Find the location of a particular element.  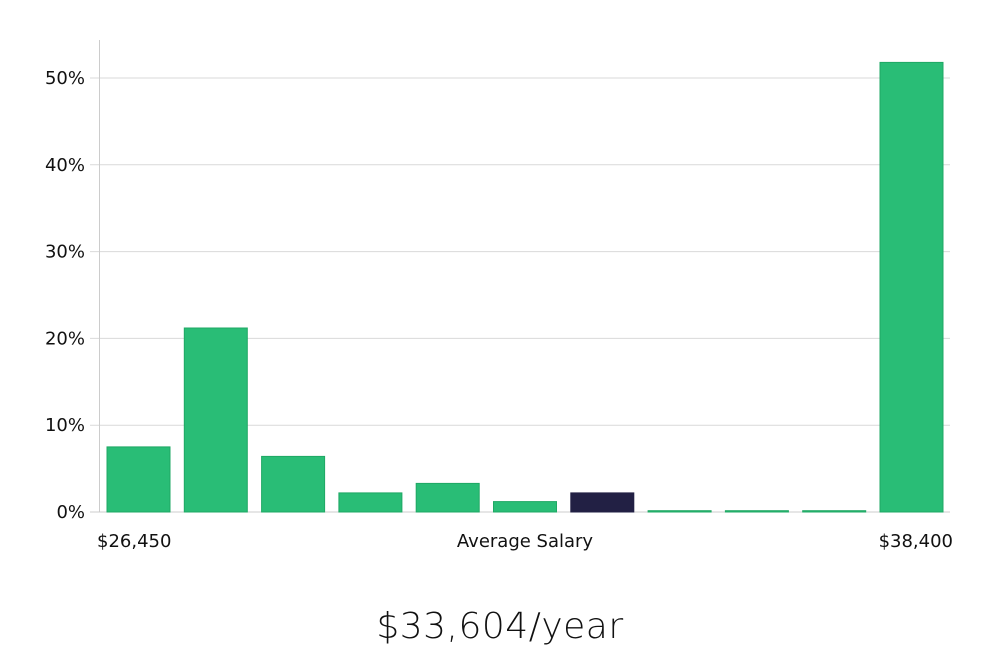

y-tick-label: 30% is located at coordinates (65, 252).